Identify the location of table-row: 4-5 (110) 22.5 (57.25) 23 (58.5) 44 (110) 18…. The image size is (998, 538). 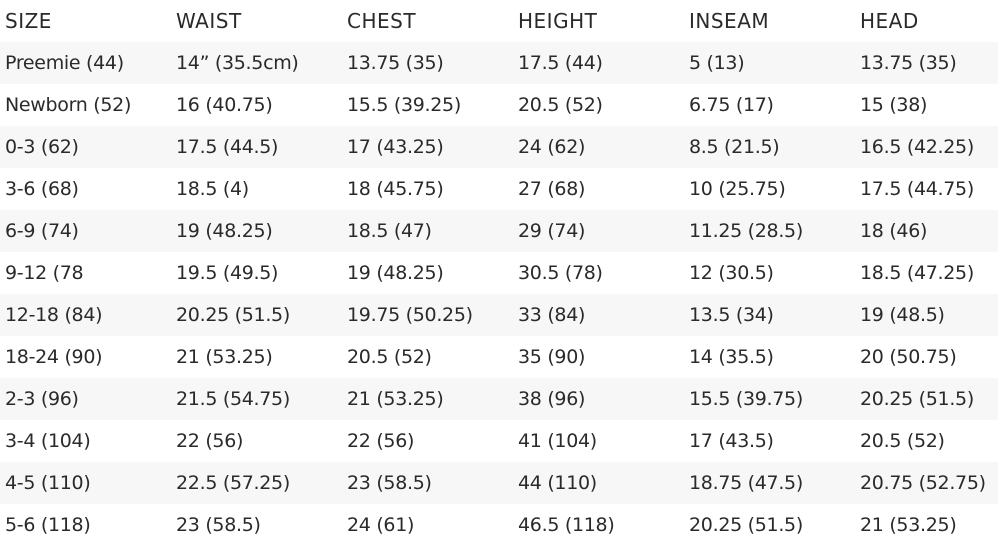
(499, 483).